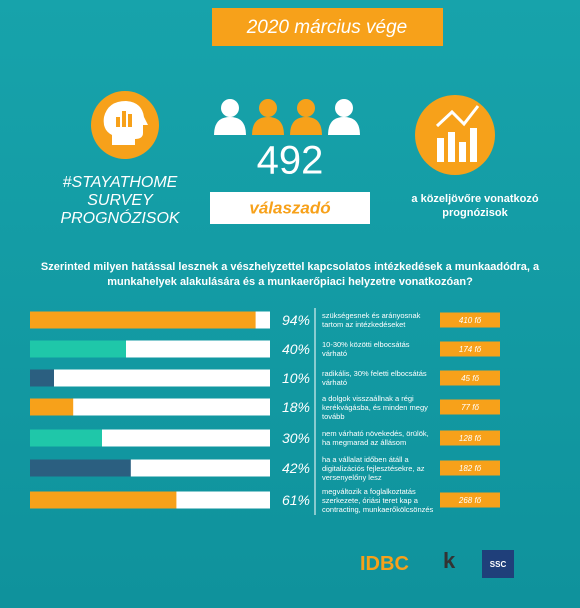 The height and width of the screenshot is (608, 580). I want to click on count-label: 268 fő, so click(470, 500).